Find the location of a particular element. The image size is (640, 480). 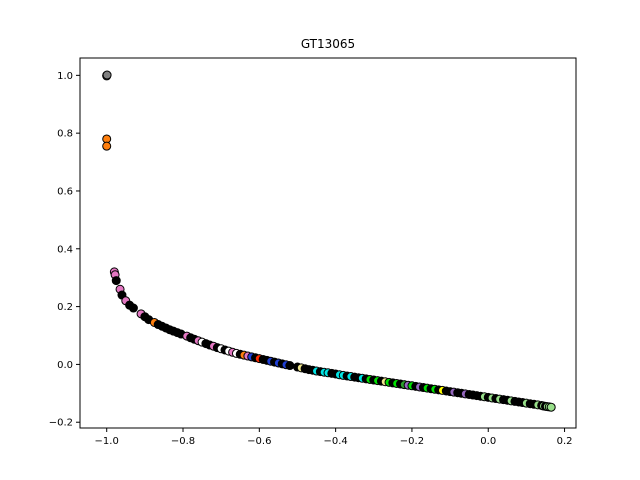

x-axis: −1.0 −0.8 −0.6 −0.4 −0.2 0.0 0.2 is located at coordinates (334, 437).